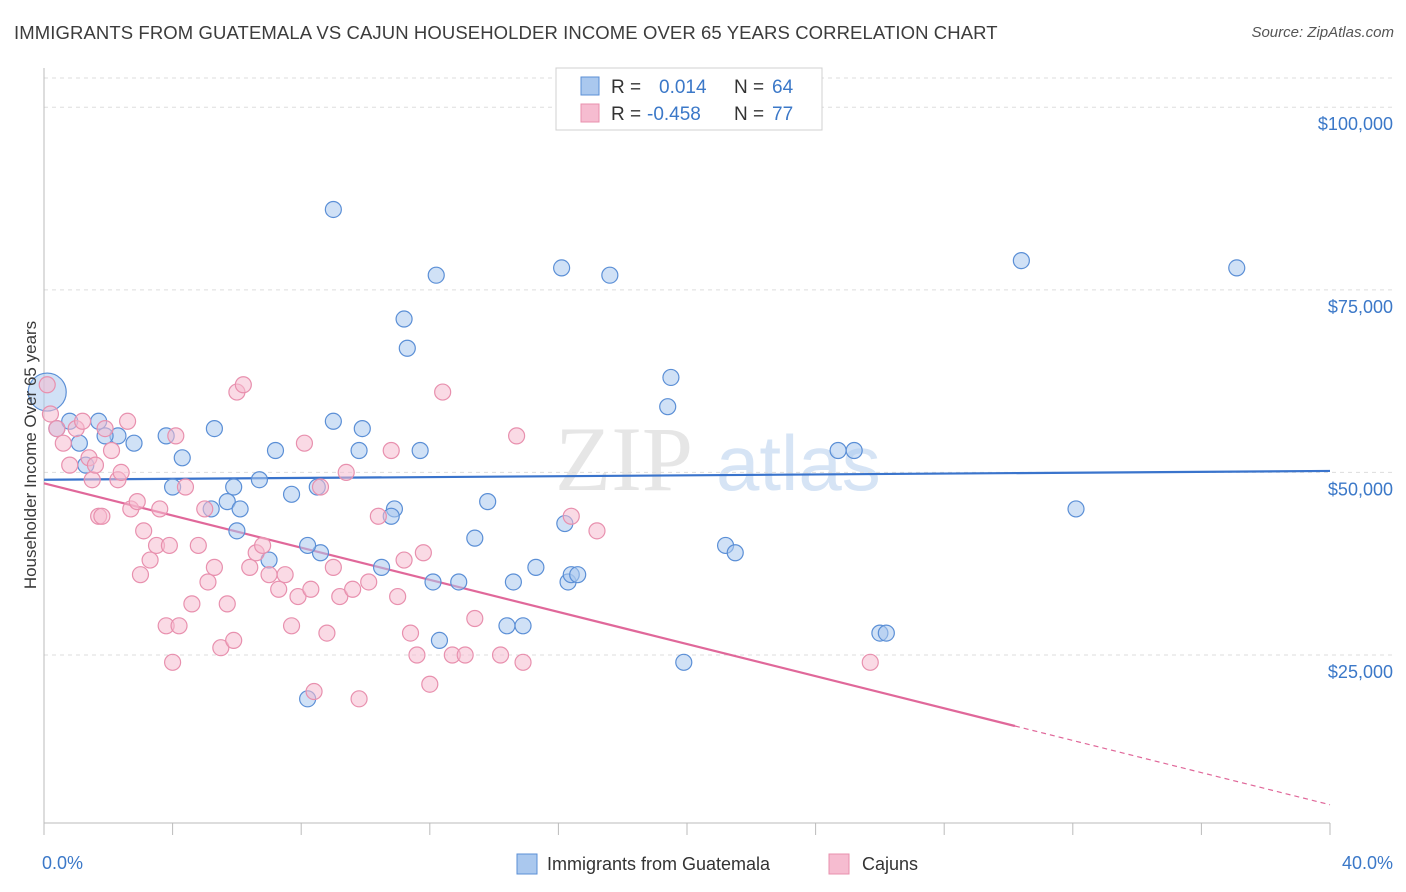 This screenshot has width=1406, height=892. Describe the element at coordinates (839, 864) in the screenshot. I see `bottom-legend-swatch-pink` at that location.